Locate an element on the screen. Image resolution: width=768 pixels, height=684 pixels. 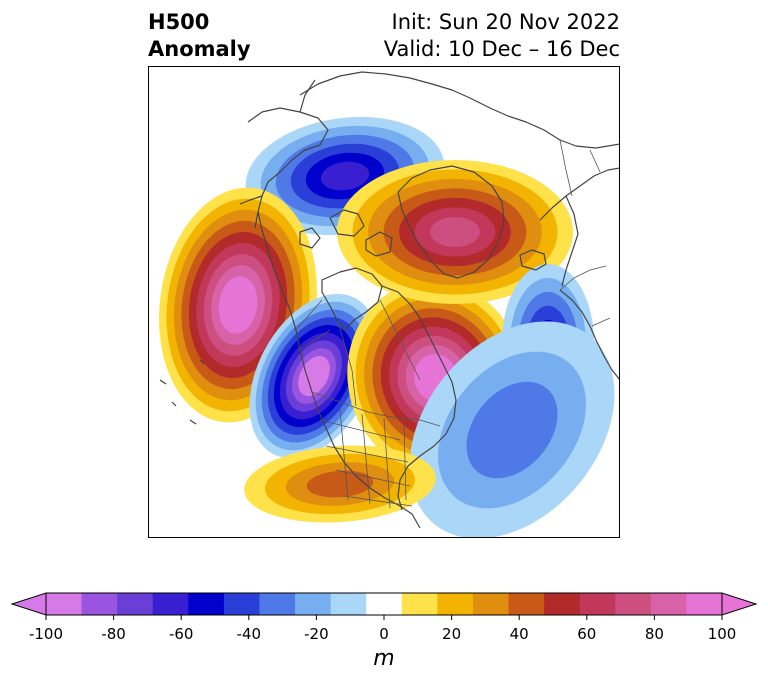
colorbar-tick-label: -60 is located at coordinates (181, 634).